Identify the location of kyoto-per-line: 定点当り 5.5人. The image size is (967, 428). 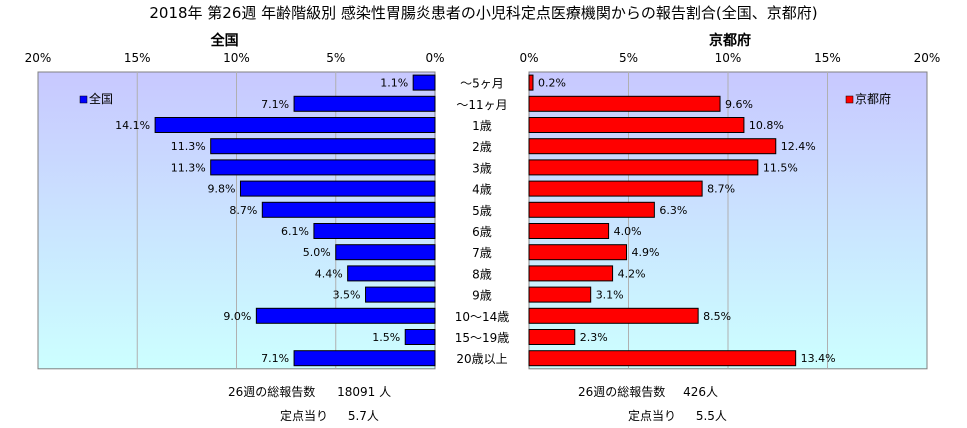
(677, 415).